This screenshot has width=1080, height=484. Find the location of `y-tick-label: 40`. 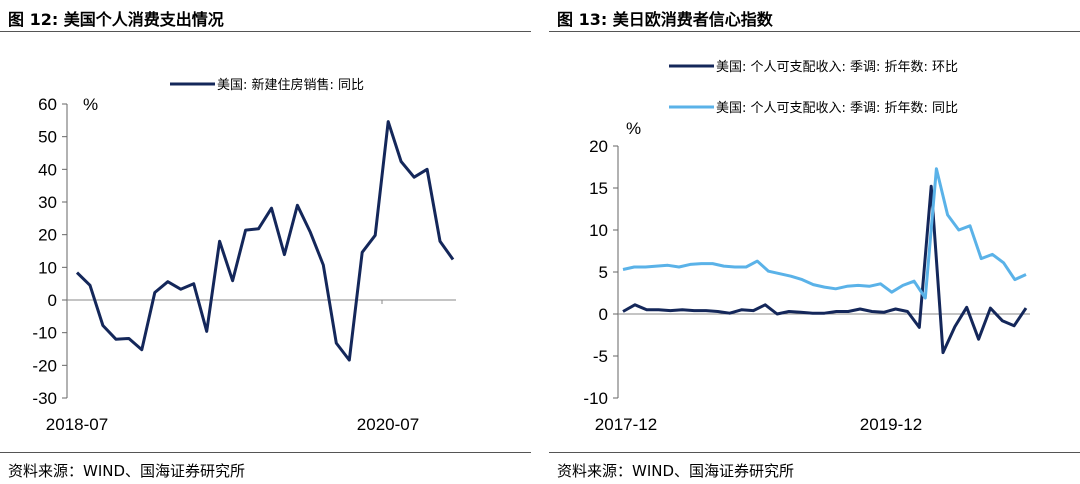

y-tick-label: 40 is located at coordinates (47, 169).